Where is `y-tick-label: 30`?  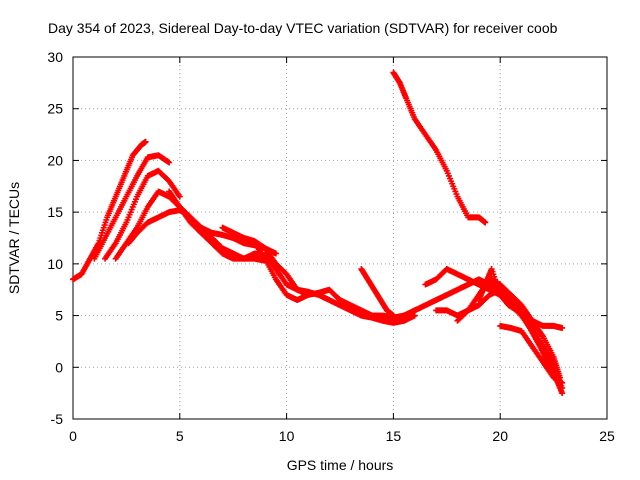 y-tick-label: 30 is located at coordinates (55, 57).